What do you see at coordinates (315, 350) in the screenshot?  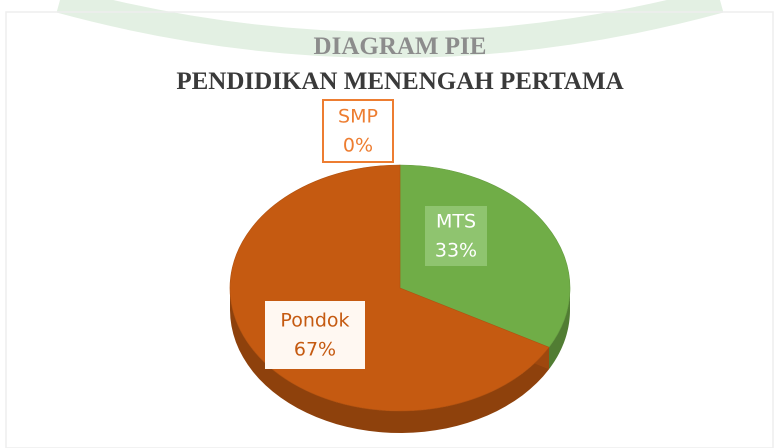 I see `label-value: 67%` at bounding box center [315, 350].